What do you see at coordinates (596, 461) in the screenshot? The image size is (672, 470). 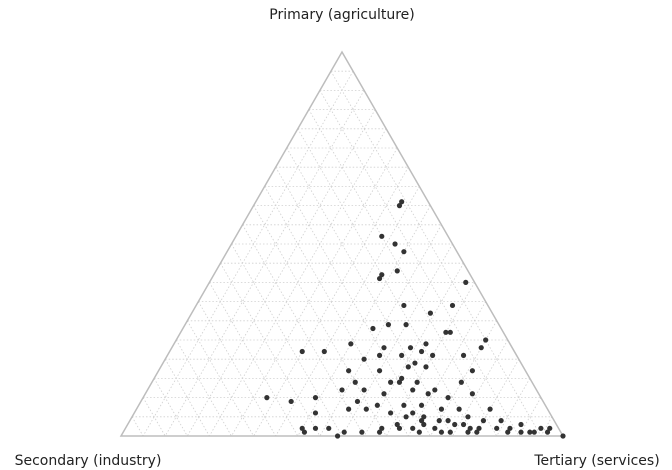 I see `right-axis-label: Tertiary (services)` at bounding box center [596, 461].